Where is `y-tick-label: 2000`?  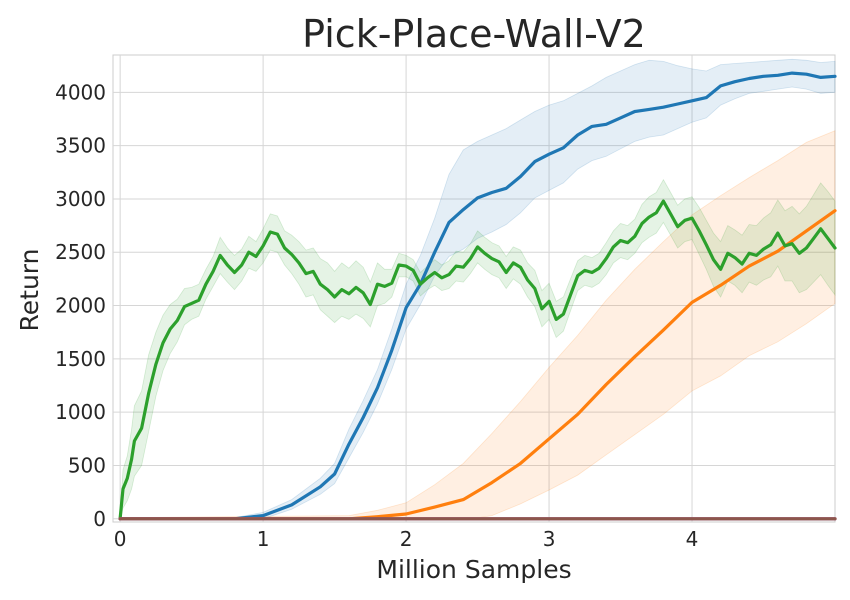
y-tick-label: 2000 is located at coordinates (80, 306).